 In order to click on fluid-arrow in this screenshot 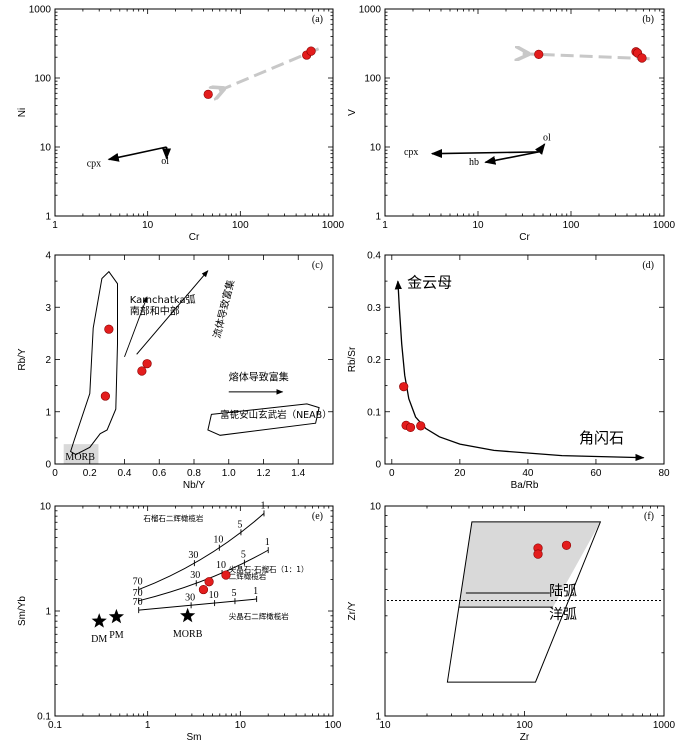, I will do `click(172, 312)`.